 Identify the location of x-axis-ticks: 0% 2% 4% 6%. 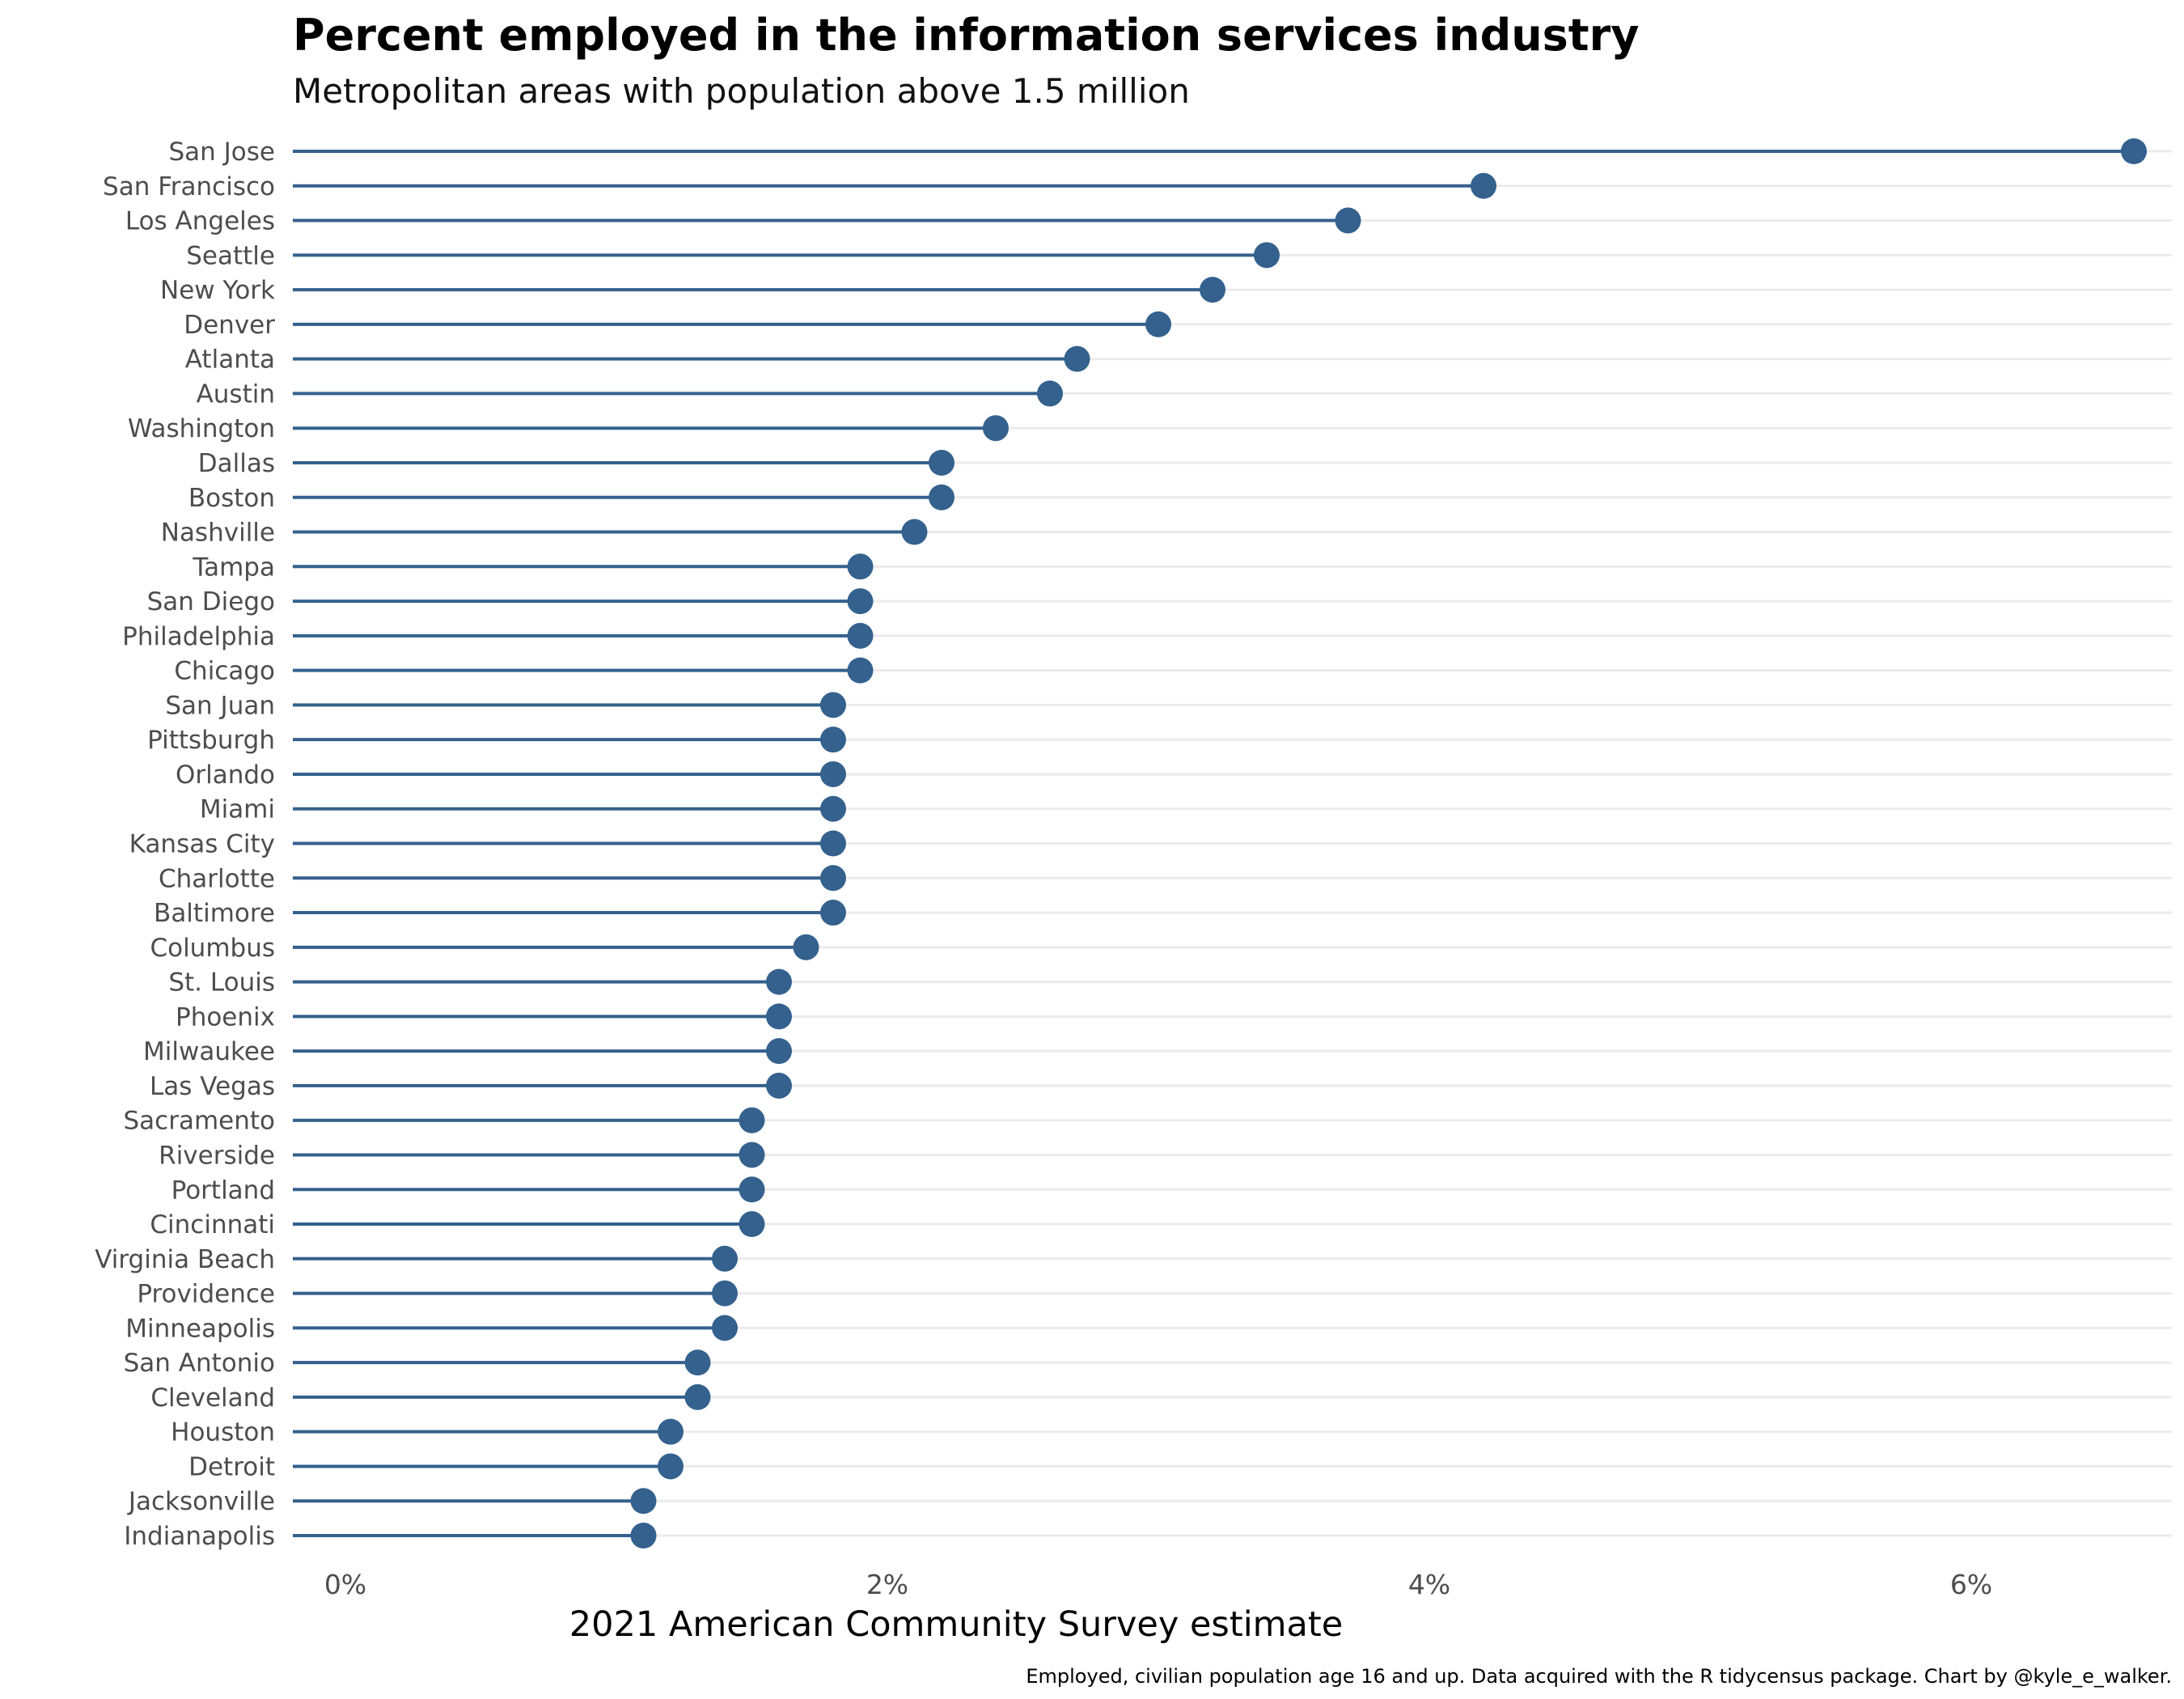
(1158, 1584).